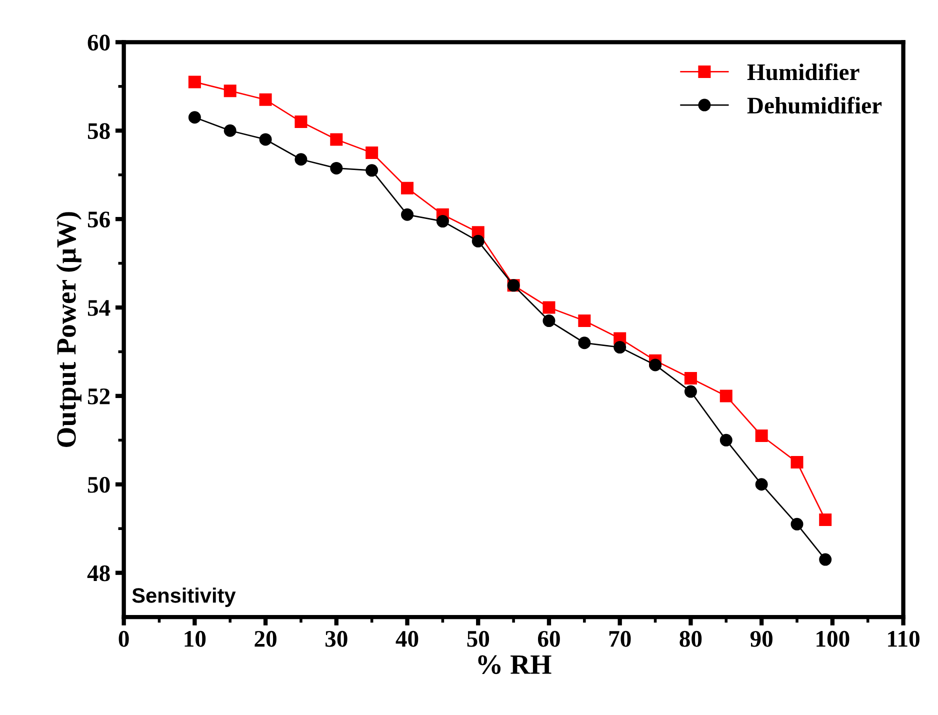  Describe the element at coordinates (549, 638) in the screenshot. I see `x-tick-label: 60` at that location.